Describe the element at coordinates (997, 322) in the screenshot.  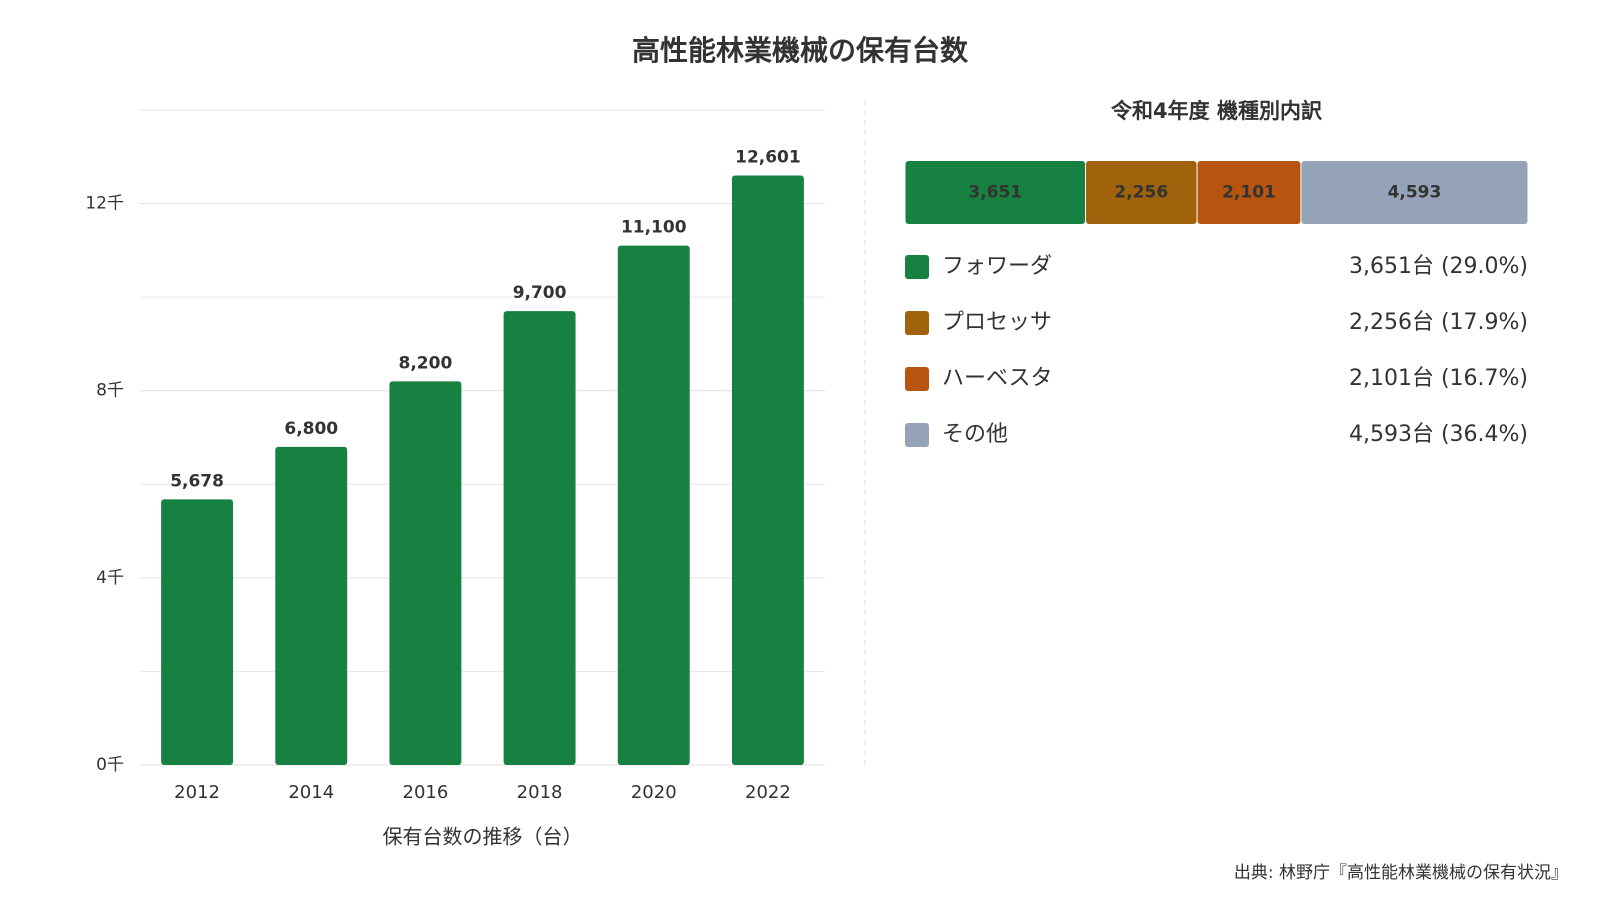
I see `legend-label: プロセッサ` at that location.